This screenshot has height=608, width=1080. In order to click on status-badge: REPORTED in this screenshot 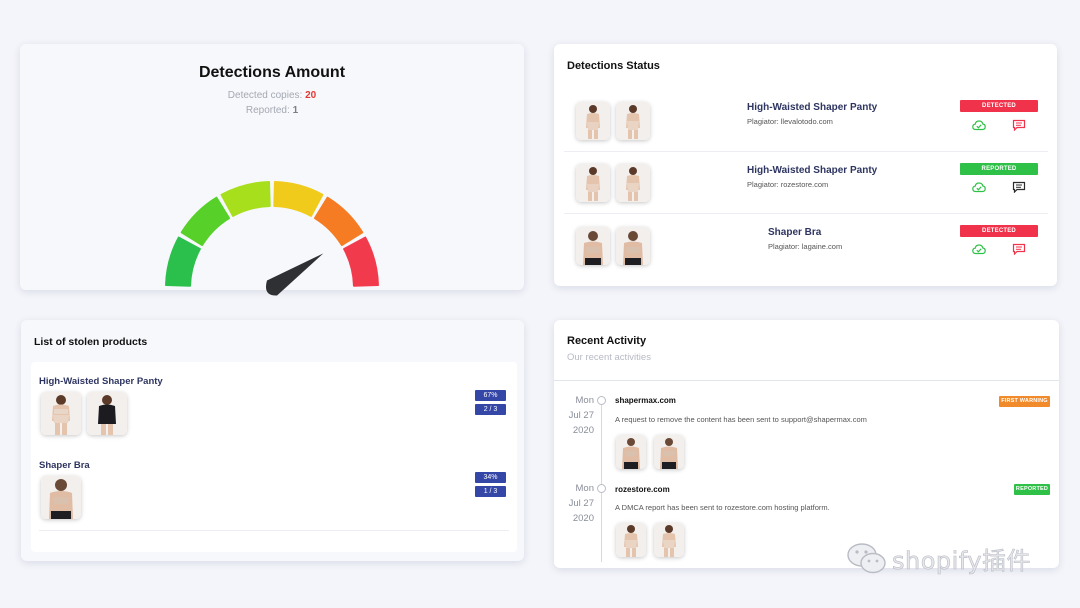, I will do `click(999, 169)`.